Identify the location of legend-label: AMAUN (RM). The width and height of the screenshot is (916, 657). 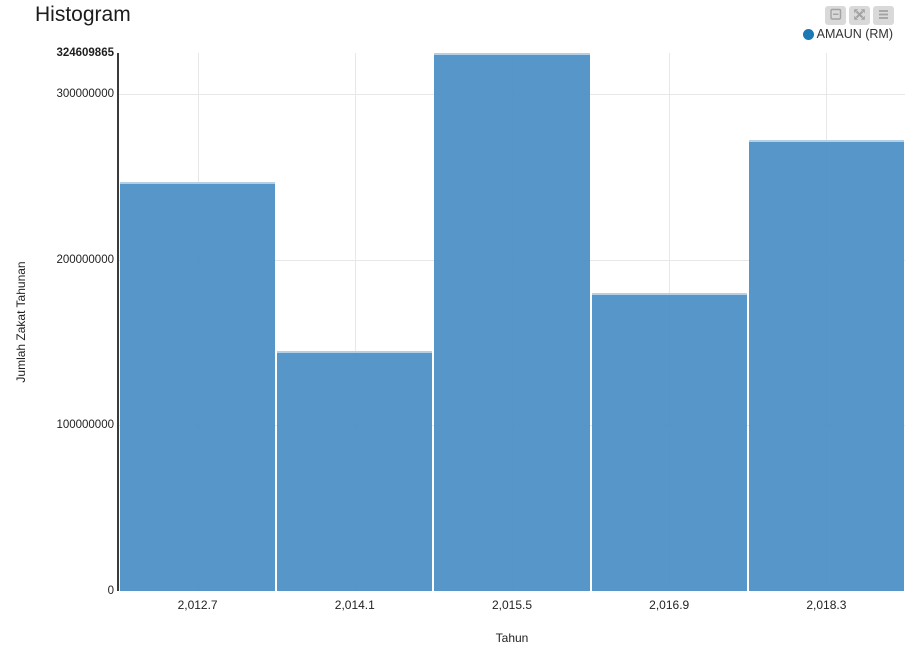
(854, 34).